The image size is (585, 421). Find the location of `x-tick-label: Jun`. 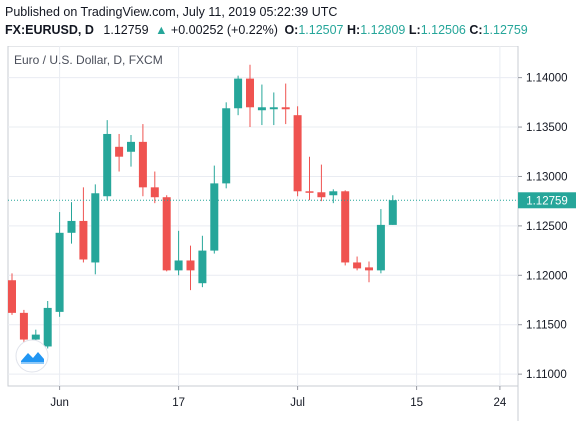

x-tick-label: Jun is located at coordinates (59, 403).